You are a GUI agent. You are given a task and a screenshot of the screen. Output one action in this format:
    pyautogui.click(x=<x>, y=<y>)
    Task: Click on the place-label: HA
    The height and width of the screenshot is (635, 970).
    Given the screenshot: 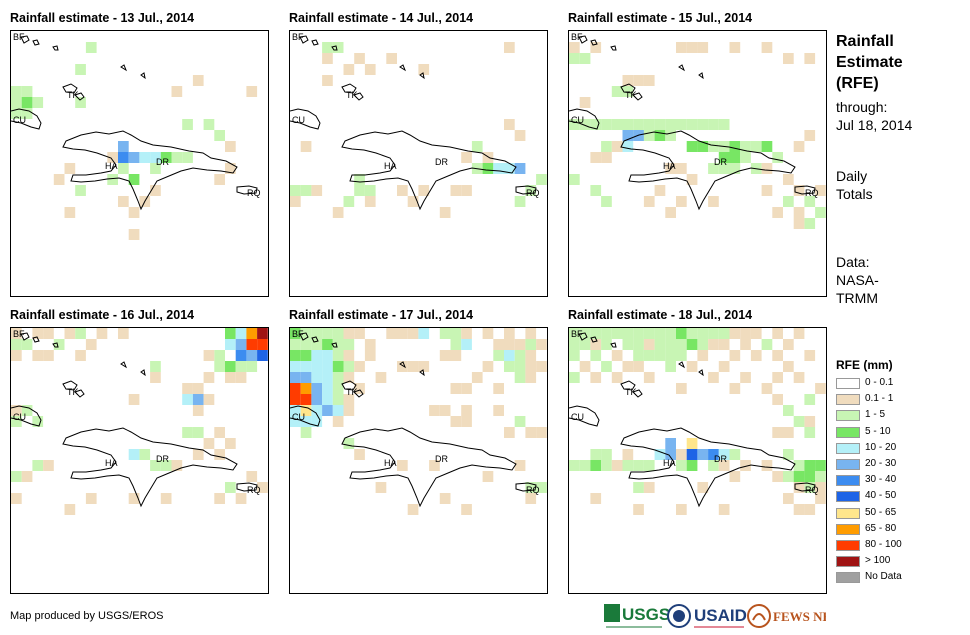 What is the action you would take?
    pyautogui.click(x=390, y=463)
    